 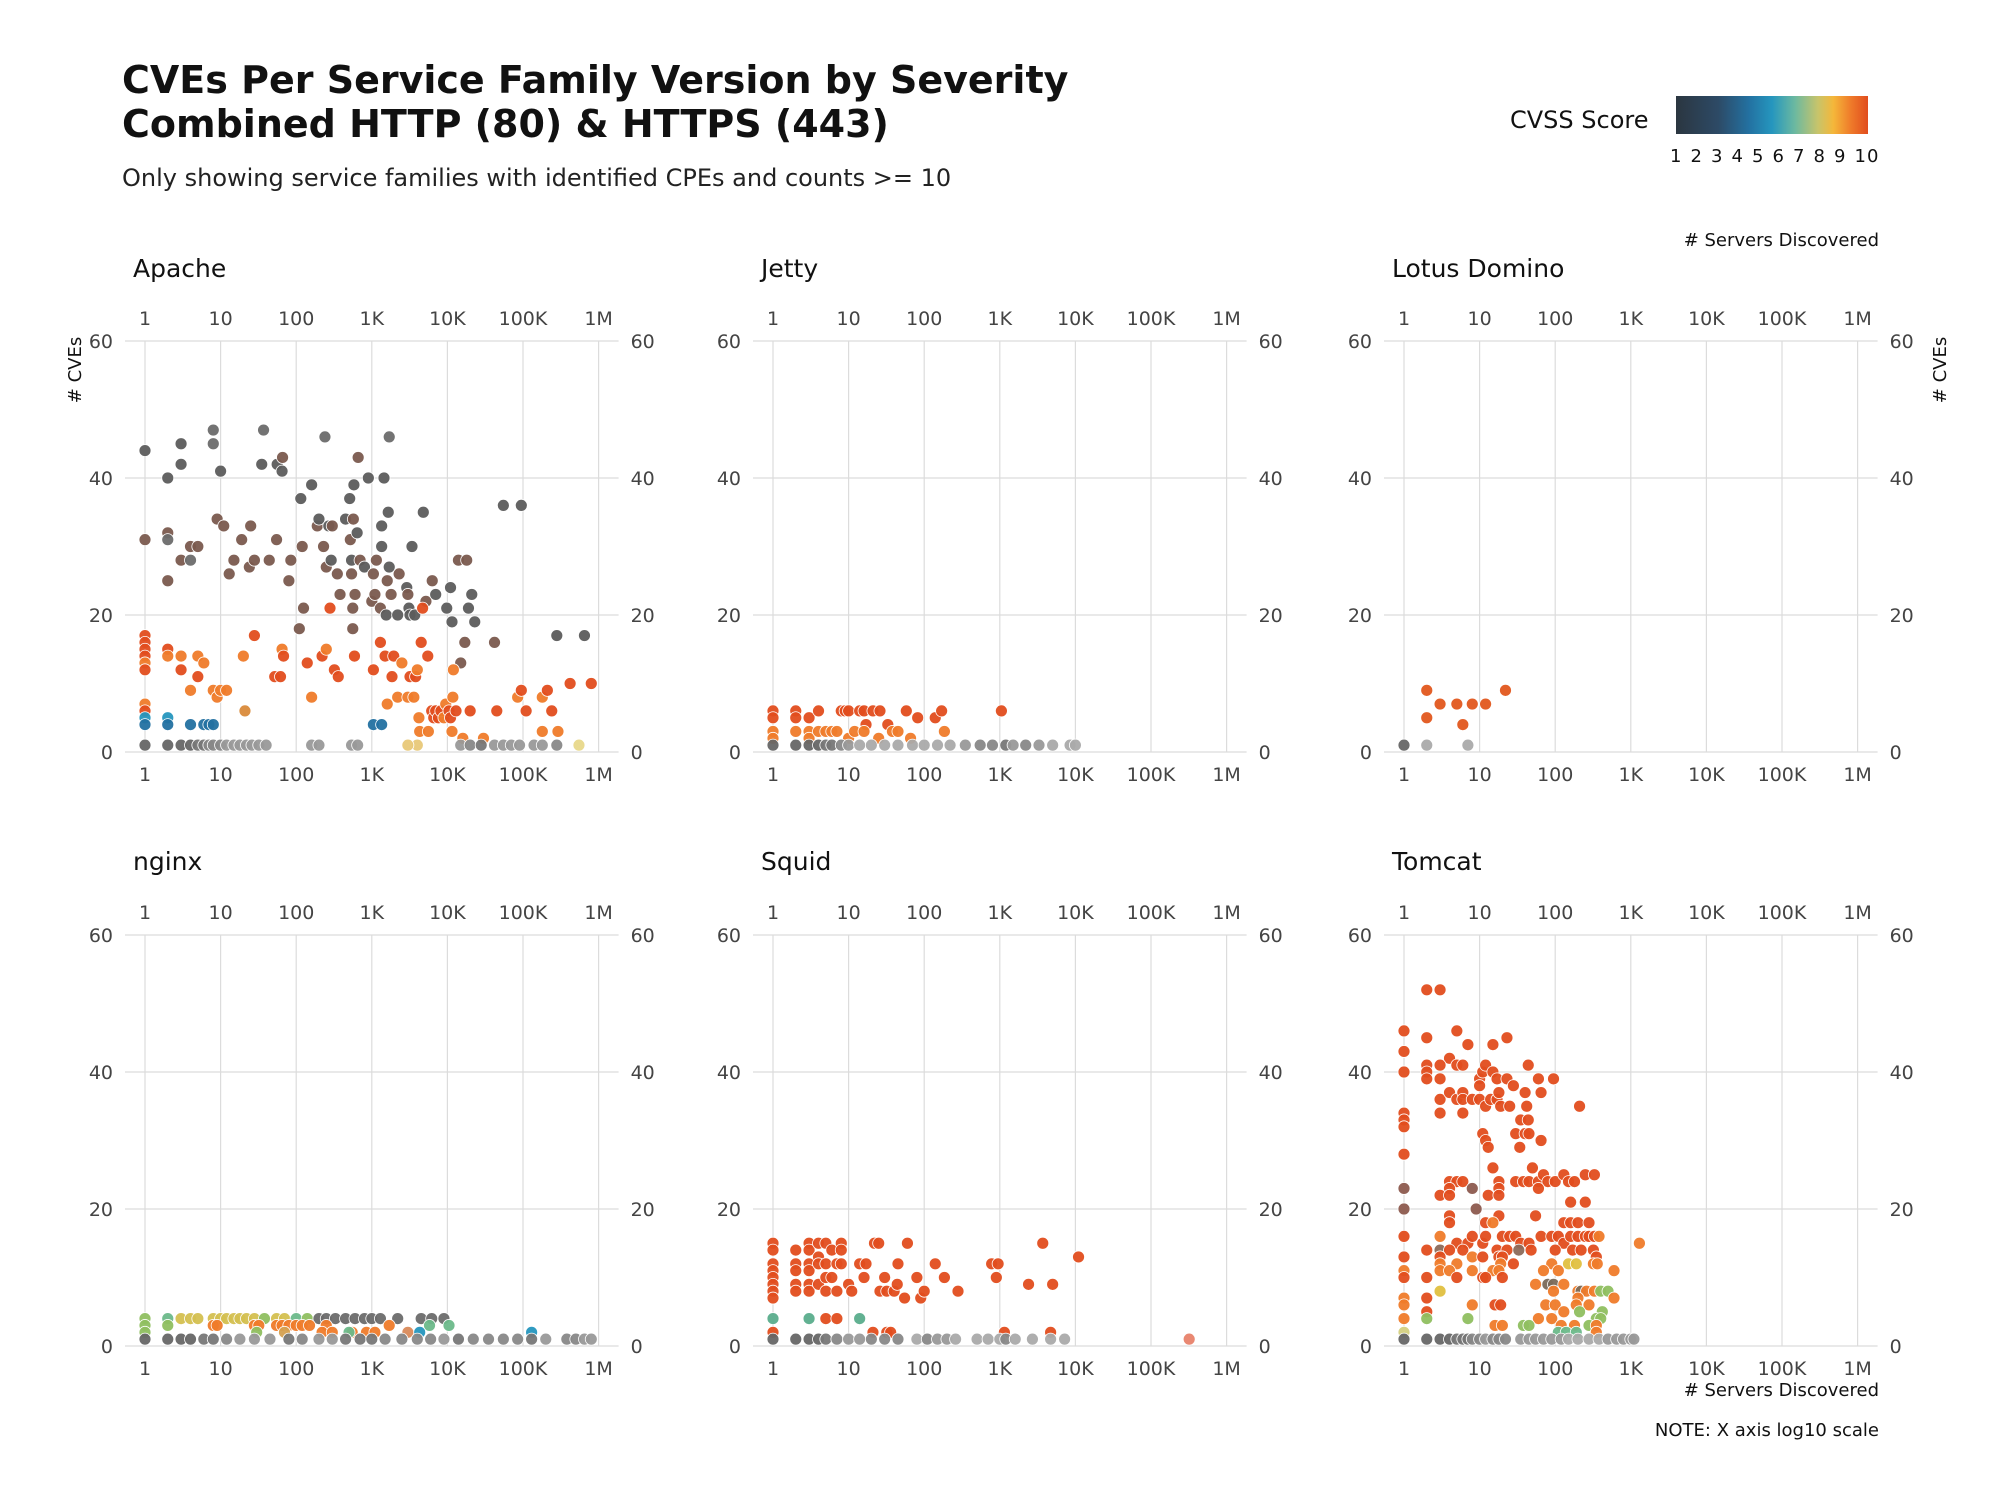 What do you see at coordinates (1758, 156) in the screenshot?
I see `legend-tick: 5` at bounding box center [1758, 156].